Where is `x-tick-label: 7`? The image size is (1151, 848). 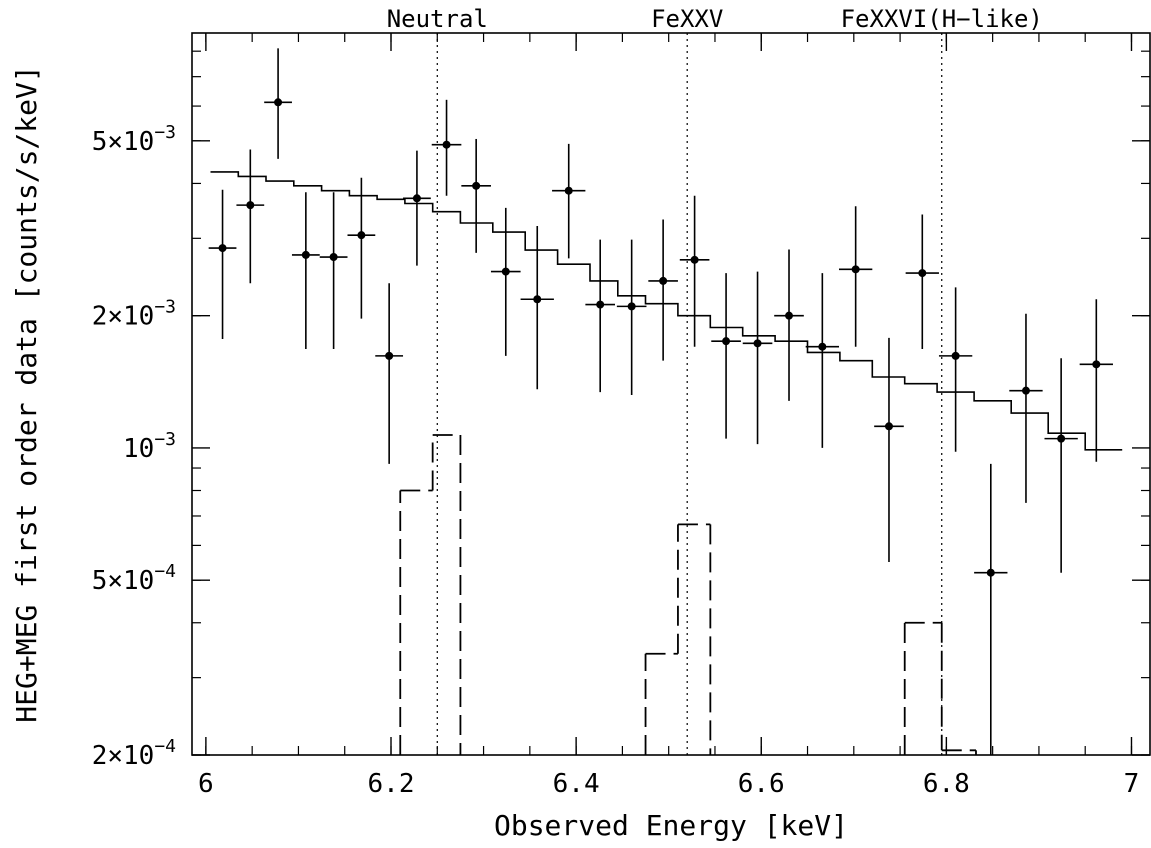 x-tick-label: 7 is located at coordinates (1132, 784).